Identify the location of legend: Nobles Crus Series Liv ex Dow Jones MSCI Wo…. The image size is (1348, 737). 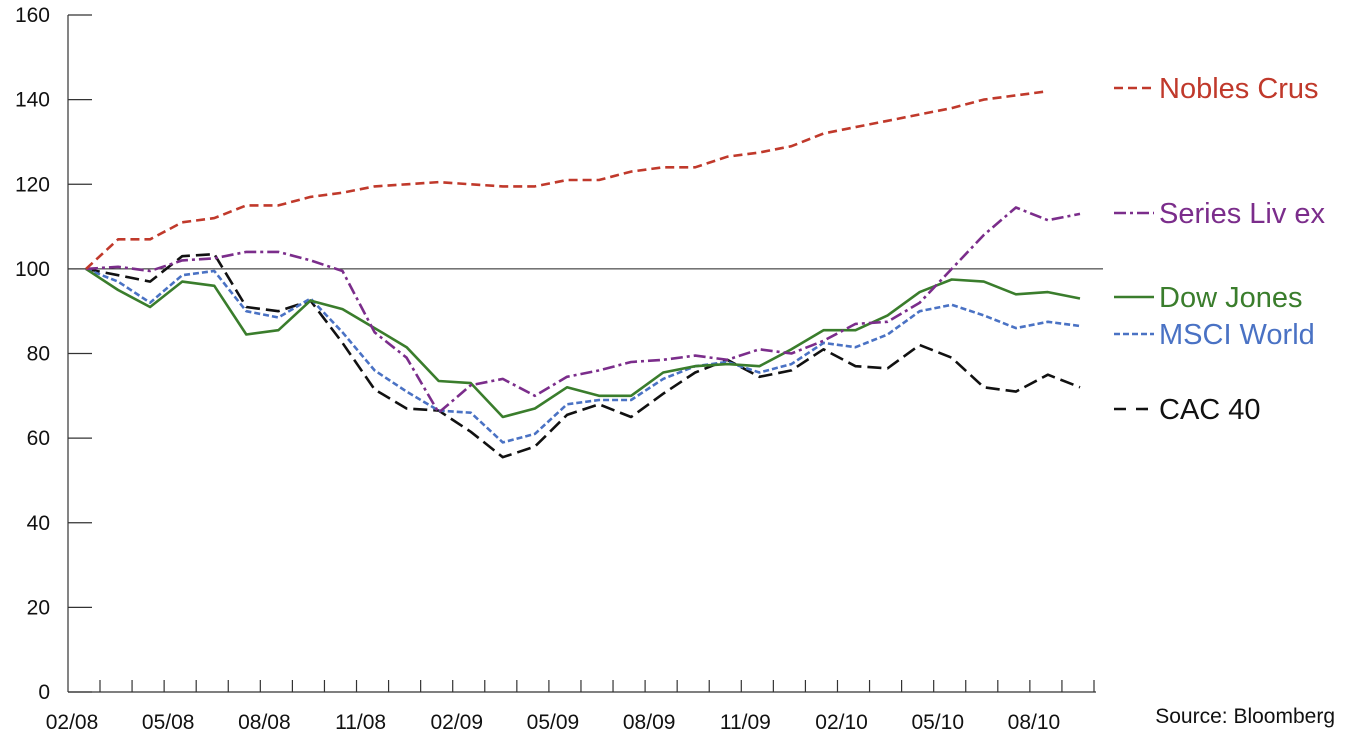
(1220, 249).